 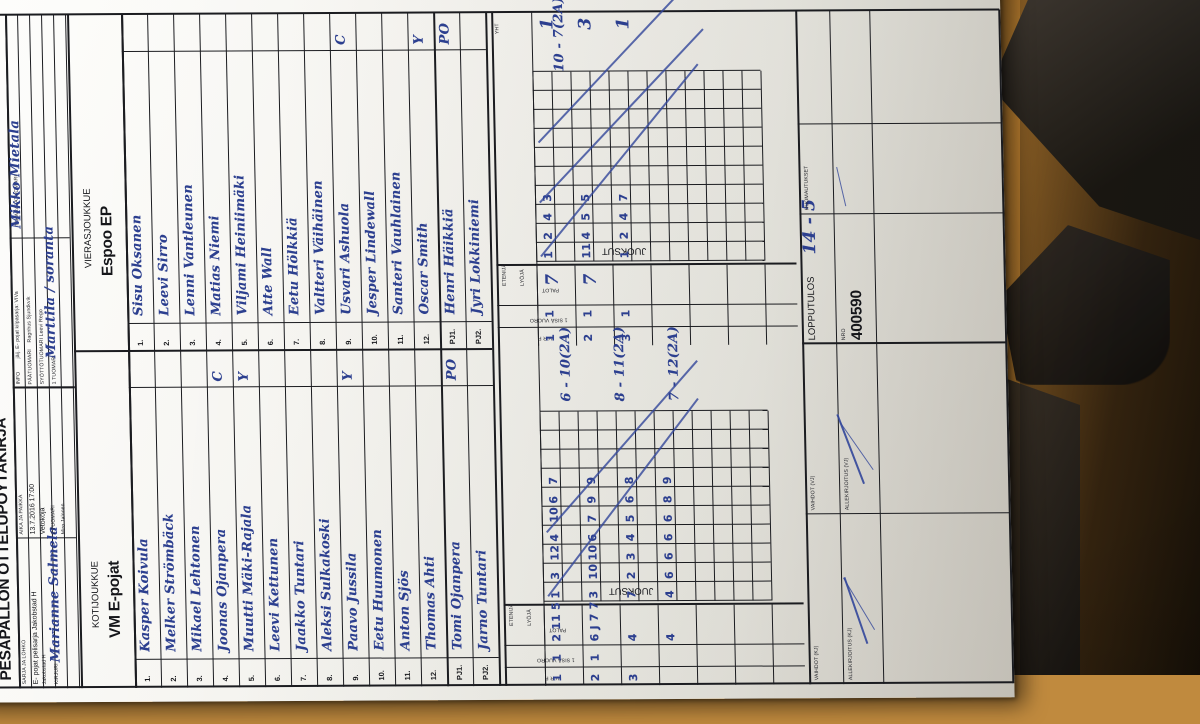 I want to click on away-player-name: Matias Niemi, so click(x=216, y=265).